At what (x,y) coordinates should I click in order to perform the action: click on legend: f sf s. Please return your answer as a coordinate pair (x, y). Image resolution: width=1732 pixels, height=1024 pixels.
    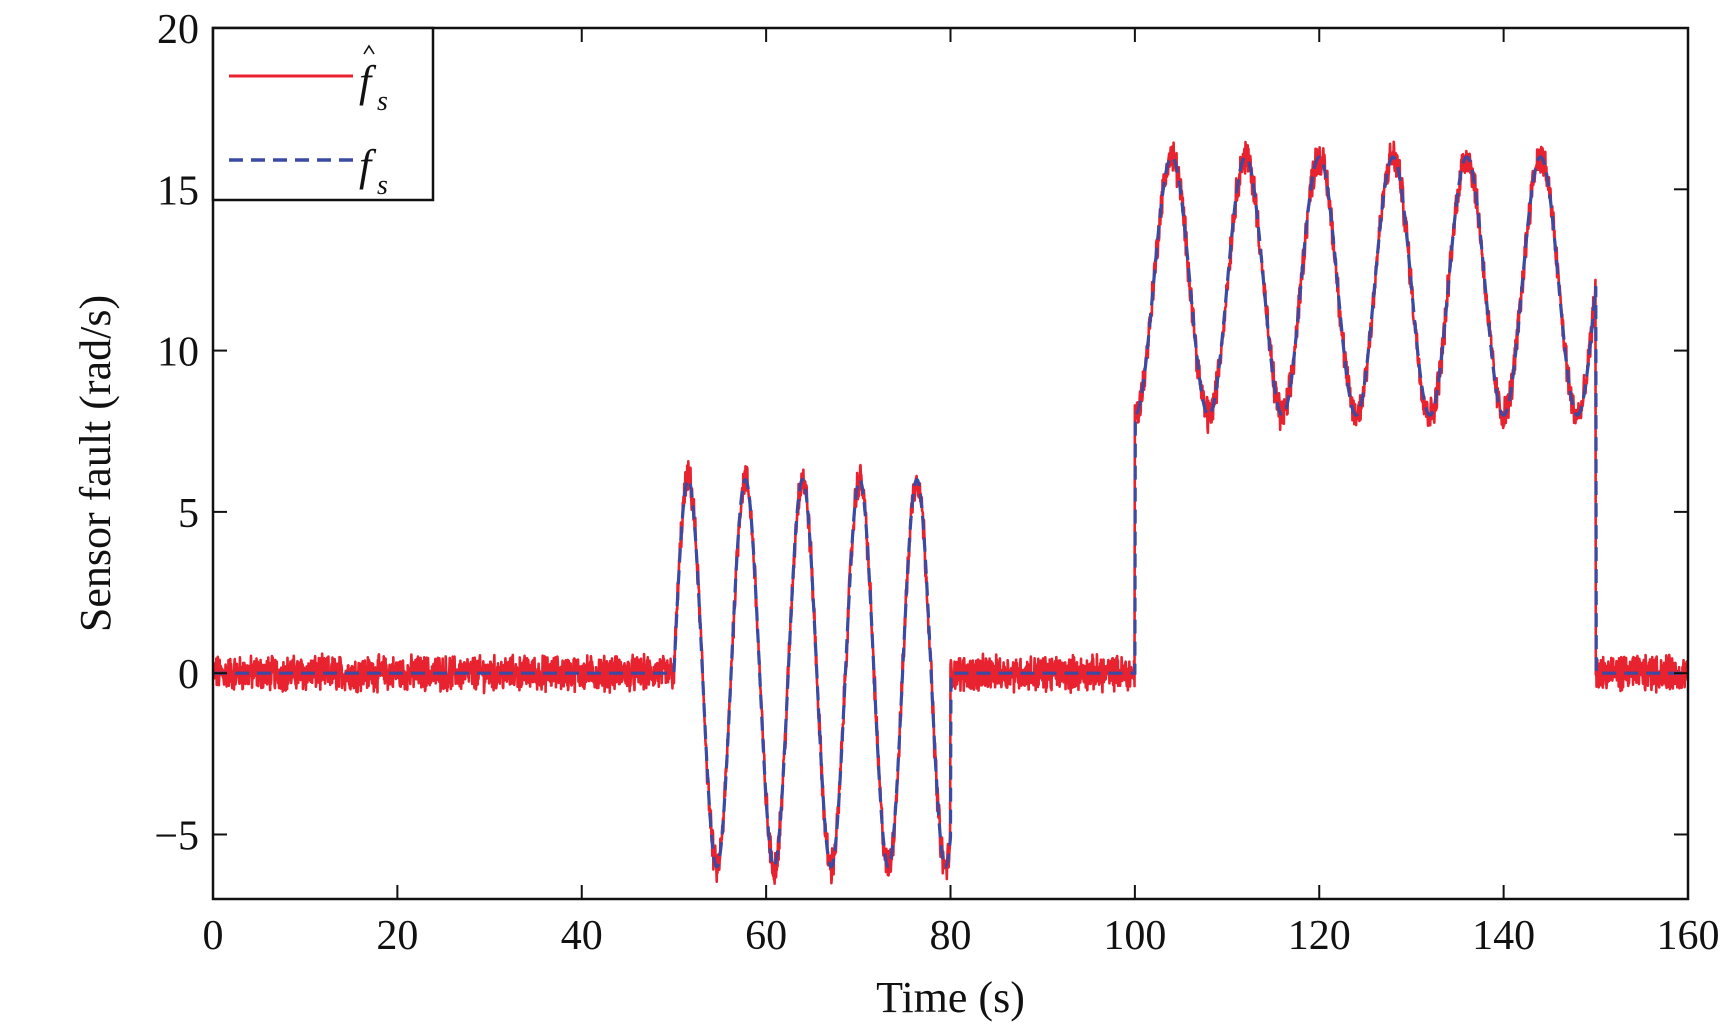
    Looking at the image, I should click on (323, 114).